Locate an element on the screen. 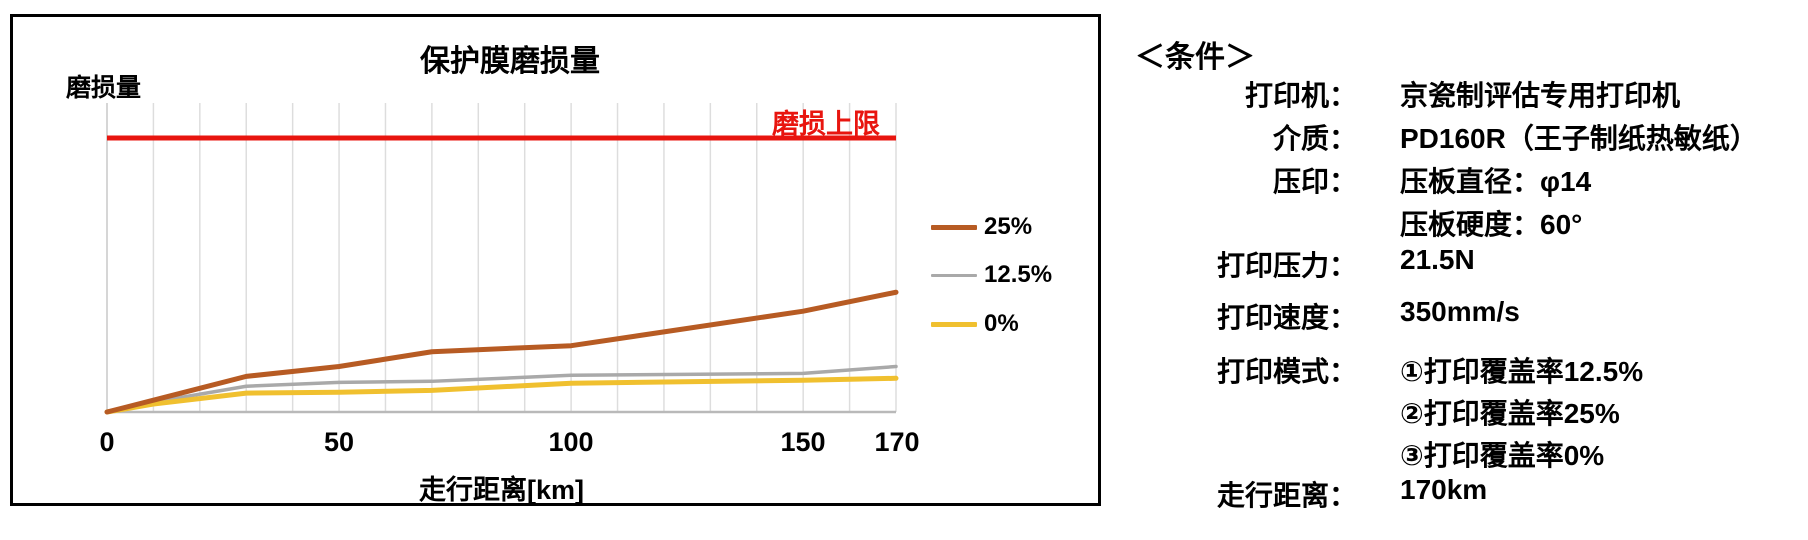 Image resolution: width=1808 pixels, height=540 pixels. condition-label: 打印速度： is located at coordinates (1286, 317).